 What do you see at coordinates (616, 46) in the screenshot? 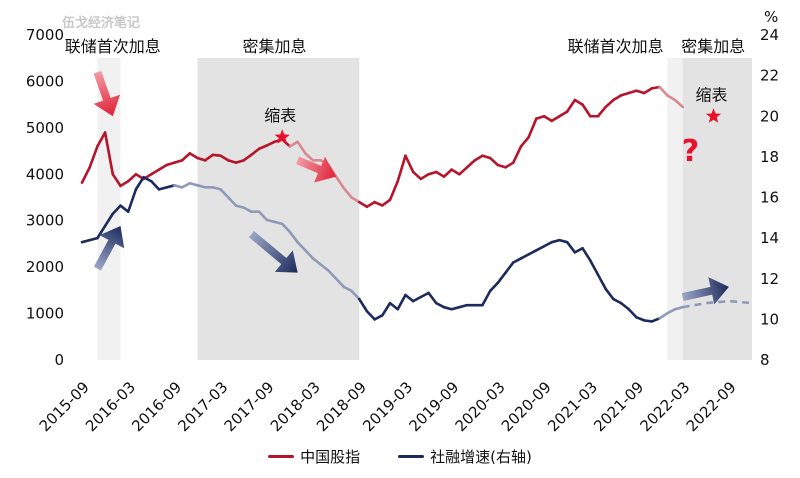
I see `band-label-2: 联储首次加息` at bounding box center [616, 46].